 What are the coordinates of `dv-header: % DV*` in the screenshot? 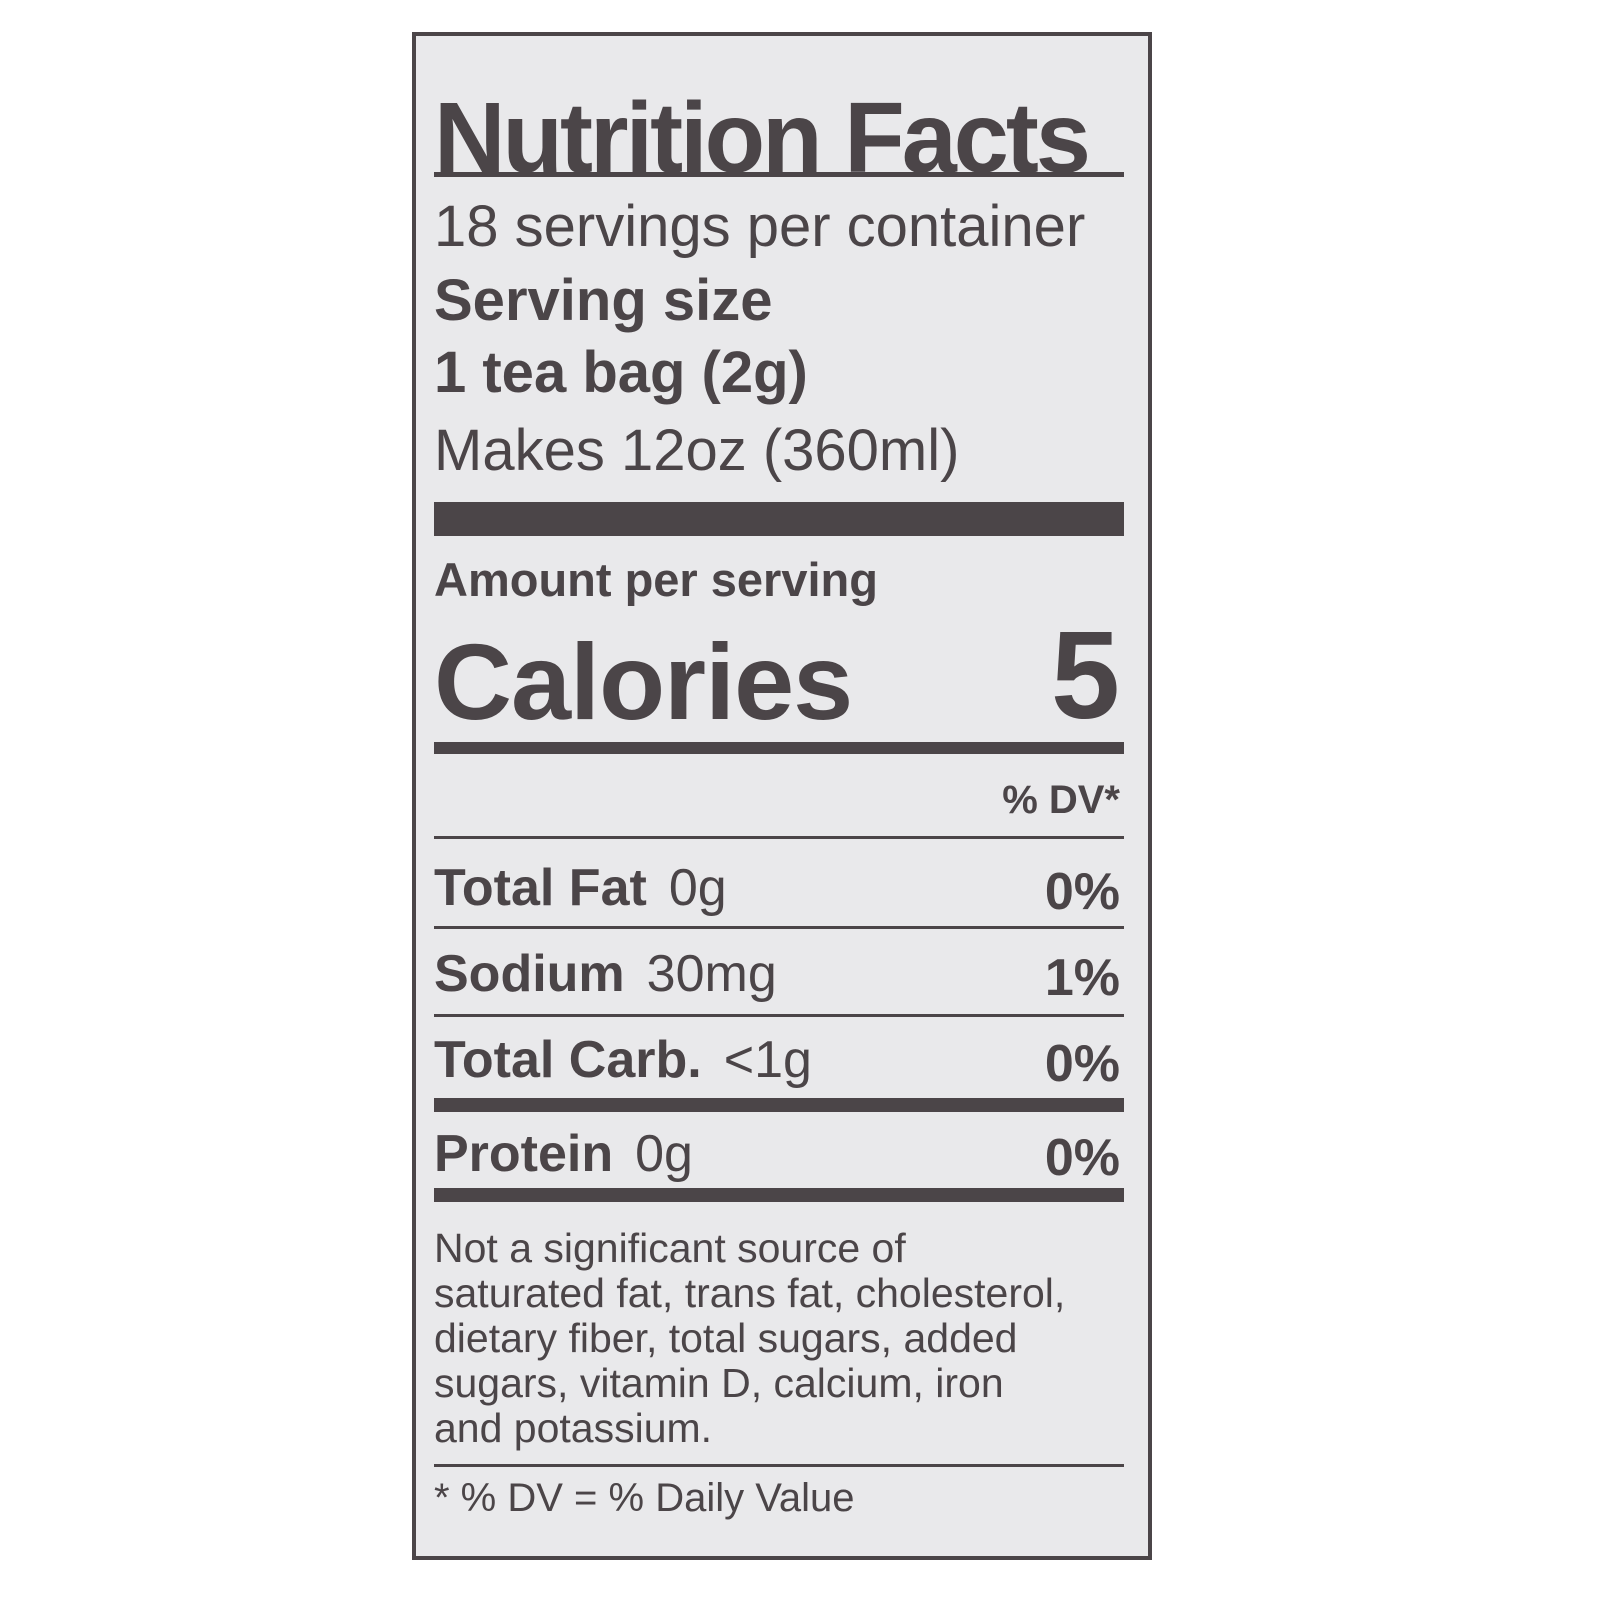 It's located at (1061, 800).